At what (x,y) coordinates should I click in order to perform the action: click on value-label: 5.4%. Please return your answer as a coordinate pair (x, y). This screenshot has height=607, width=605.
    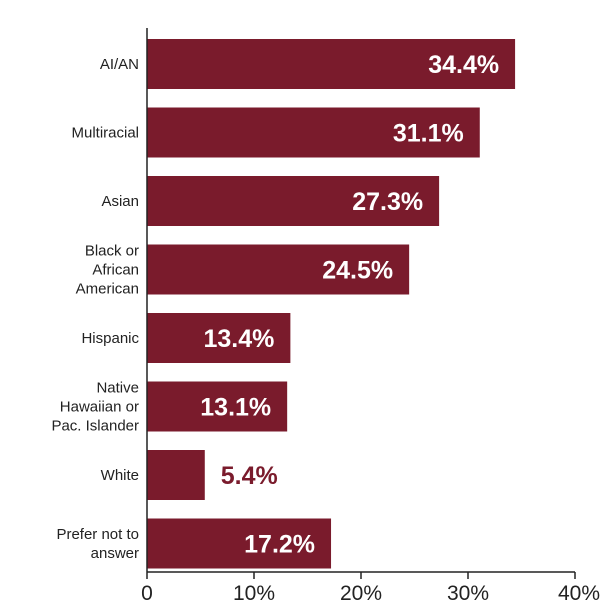
    Looking at the image, I should click on (249, 476).